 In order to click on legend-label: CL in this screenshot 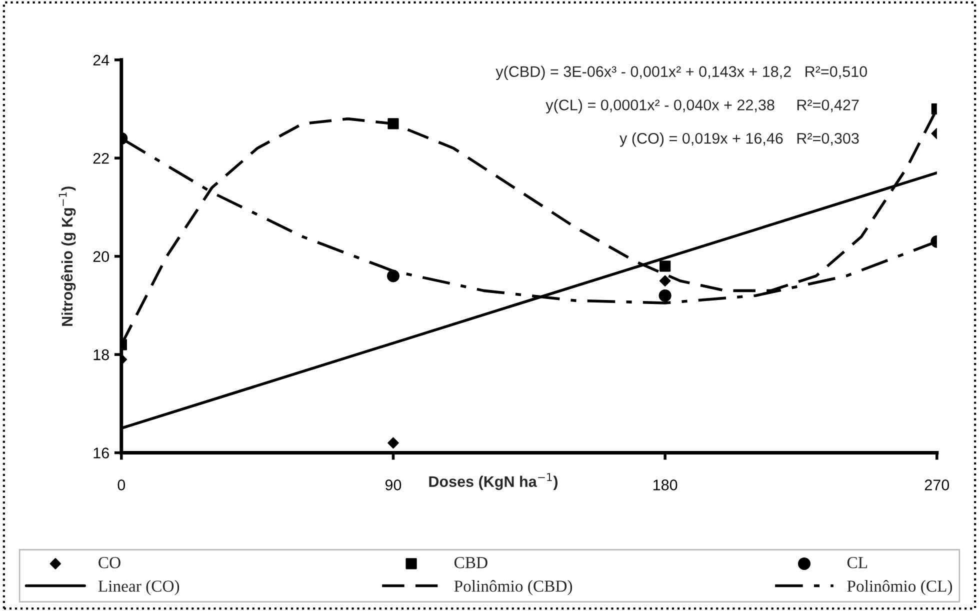, I will do `click(857, 562)`.